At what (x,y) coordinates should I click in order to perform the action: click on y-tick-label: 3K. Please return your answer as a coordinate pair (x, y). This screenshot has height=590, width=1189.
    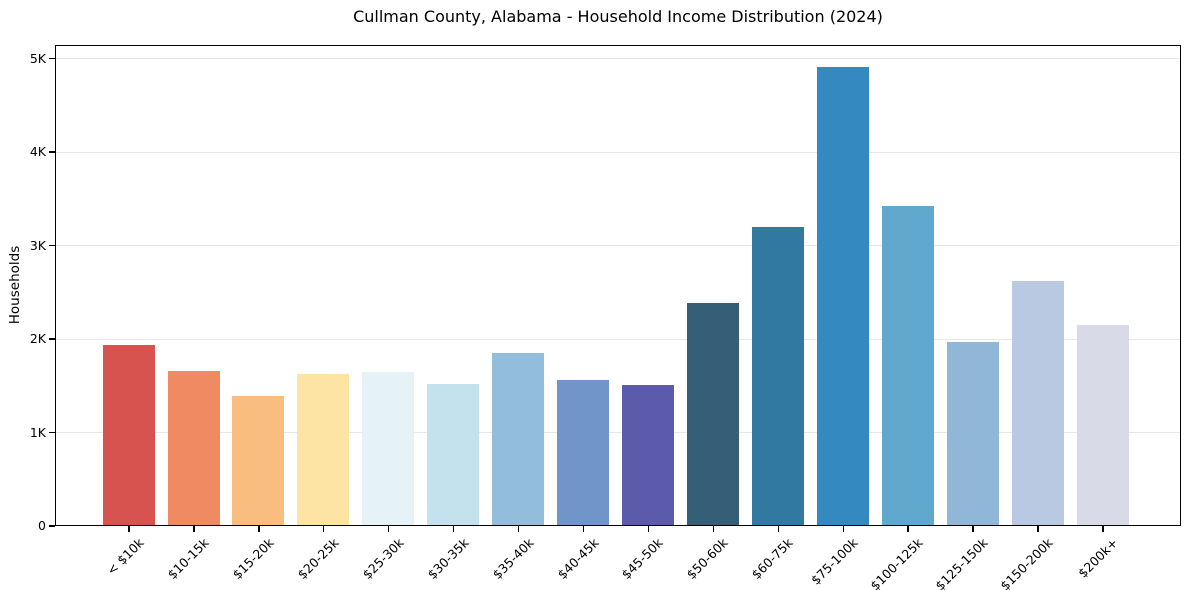
    Looking at the image, I should click on (37, 245).